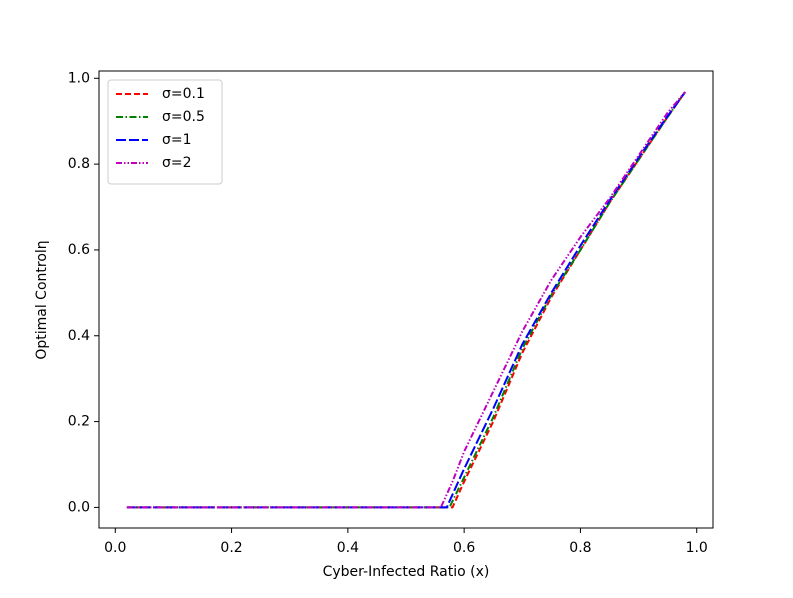  What do you see at coordinates (79, 422) in the screenshot?
I see `y-tick-label: 0.2` at bounding box center [79, 422].